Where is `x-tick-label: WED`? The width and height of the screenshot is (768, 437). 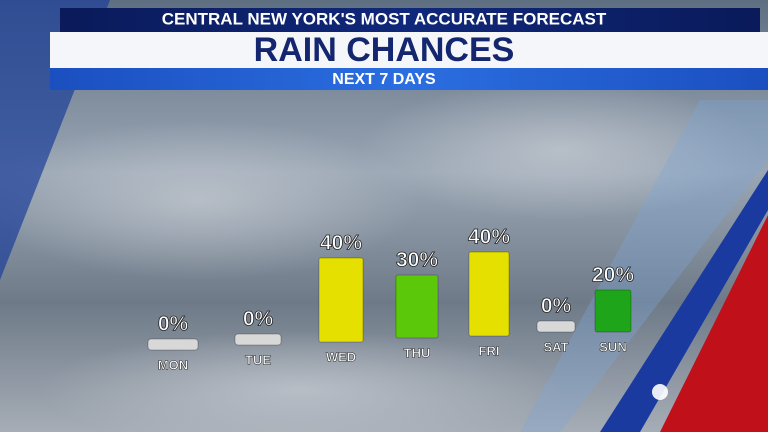
x-tick-label: WED is located at coordinates (341, 356).